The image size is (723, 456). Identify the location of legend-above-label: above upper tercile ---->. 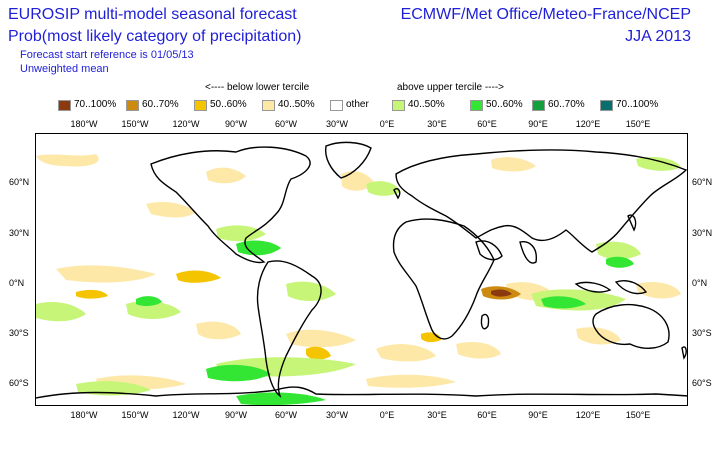
(450, 87).